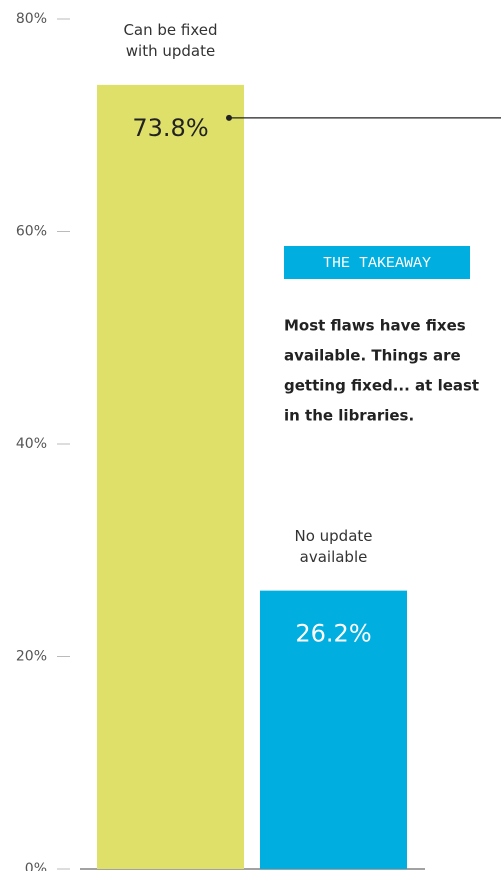 The image size is (501, 871). I want to click on value-label: 73.8%, so click(170, 128).